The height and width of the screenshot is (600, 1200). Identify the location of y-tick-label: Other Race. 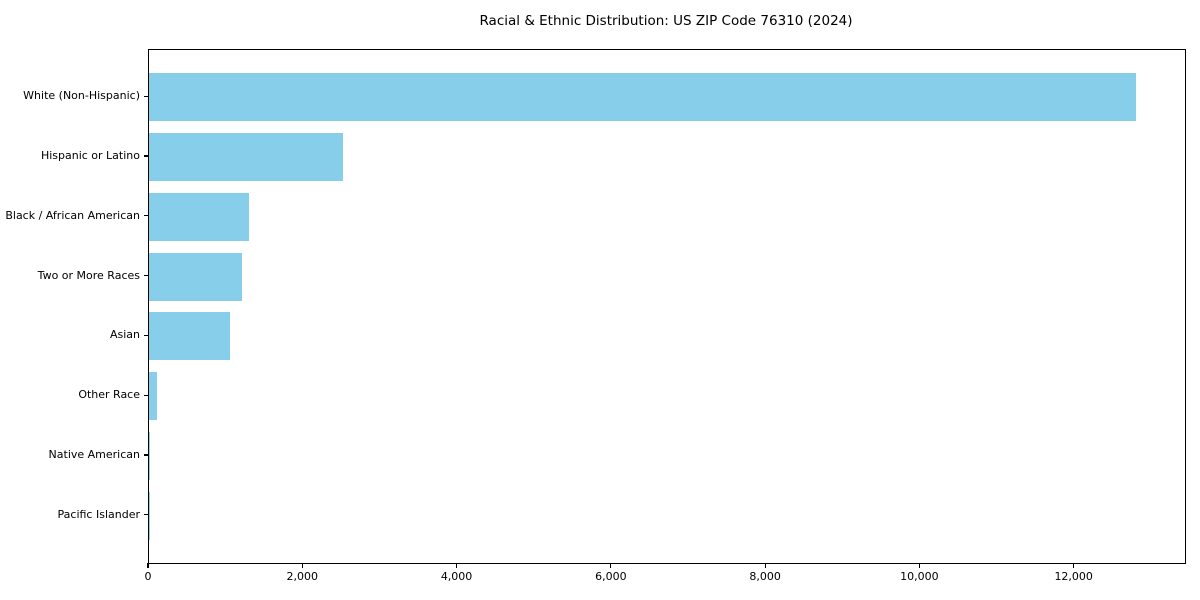
(109, 395).